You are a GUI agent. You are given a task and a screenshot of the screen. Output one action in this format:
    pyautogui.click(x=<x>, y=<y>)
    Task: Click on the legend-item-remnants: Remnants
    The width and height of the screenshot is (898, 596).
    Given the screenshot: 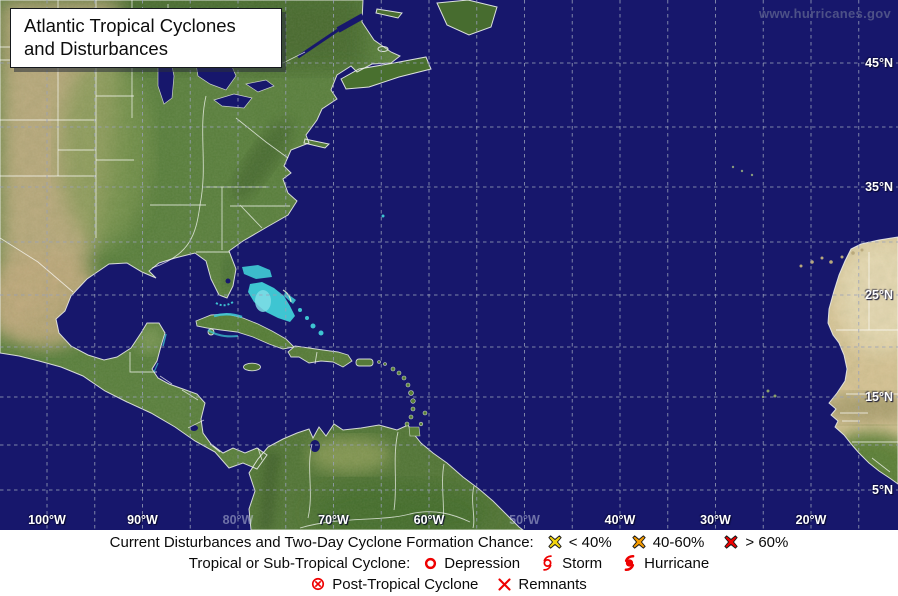 What is the action you would take?
    pyautogui.click(x=542, y=584)
    